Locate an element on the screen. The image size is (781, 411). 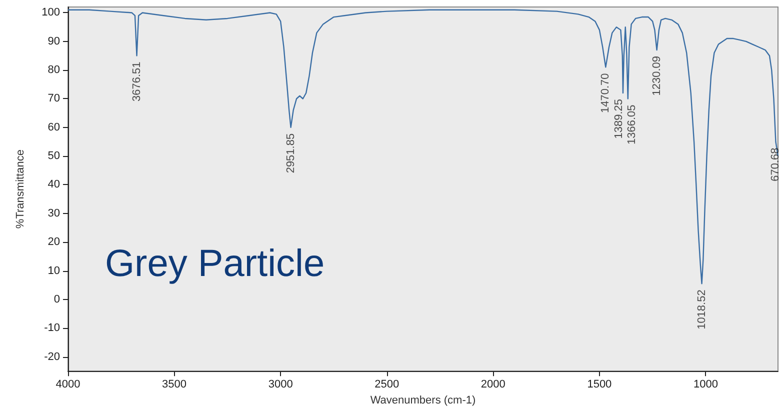
y-tick-label: -10 is located at coordinates (52, 328).